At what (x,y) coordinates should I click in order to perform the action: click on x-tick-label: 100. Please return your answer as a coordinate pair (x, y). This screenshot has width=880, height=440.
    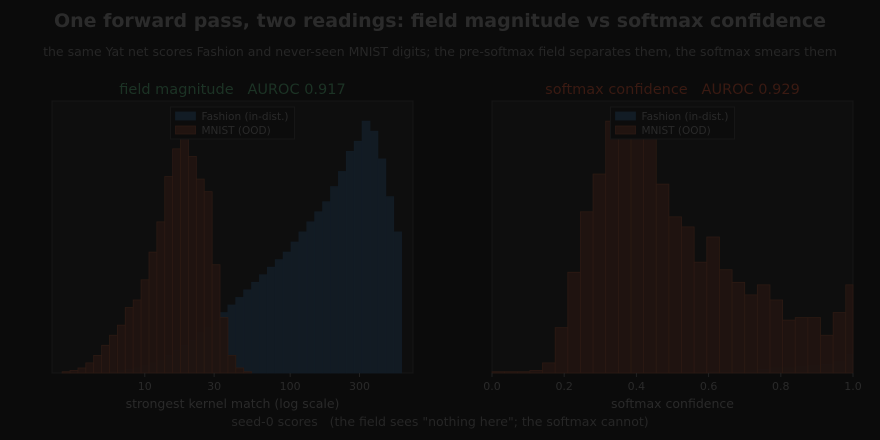
    Looking at the image, I should click on (290, 386).